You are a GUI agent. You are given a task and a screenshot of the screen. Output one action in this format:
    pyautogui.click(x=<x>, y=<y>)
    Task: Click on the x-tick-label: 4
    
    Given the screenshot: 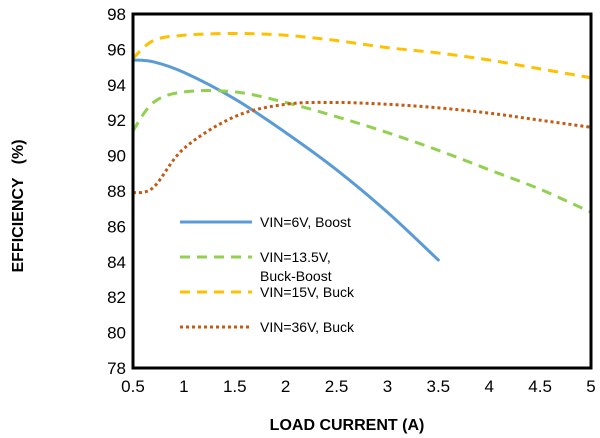 What is the action you would take?
    pyautogui.click(x=488, y=386)
    